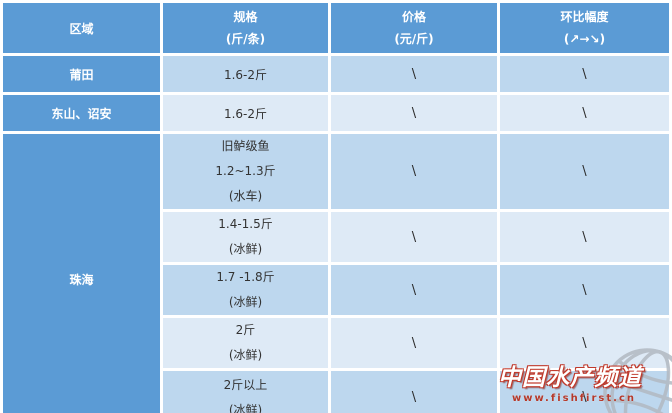  I want to click on header-price-unit: (元/斤), so click(414, 39).